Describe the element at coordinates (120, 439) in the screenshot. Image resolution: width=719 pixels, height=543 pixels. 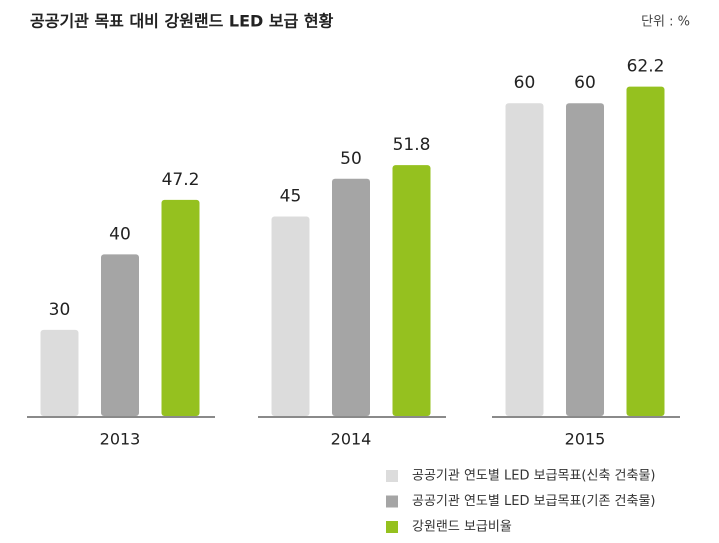
I see `x-tick-label: 2013` at that location.